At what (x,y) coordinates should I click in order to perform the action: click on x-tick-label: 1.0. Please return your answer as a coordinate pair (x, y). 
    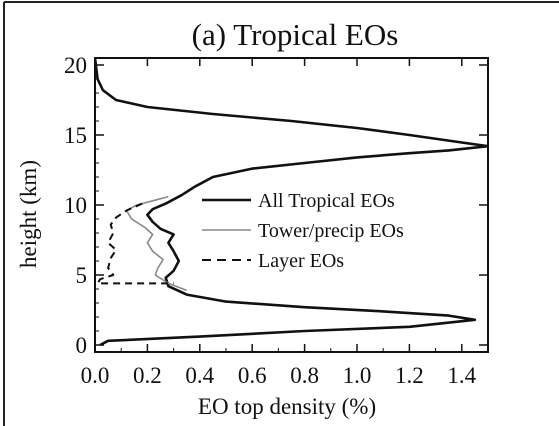
    Looking at the image, I should click on (357, 375).